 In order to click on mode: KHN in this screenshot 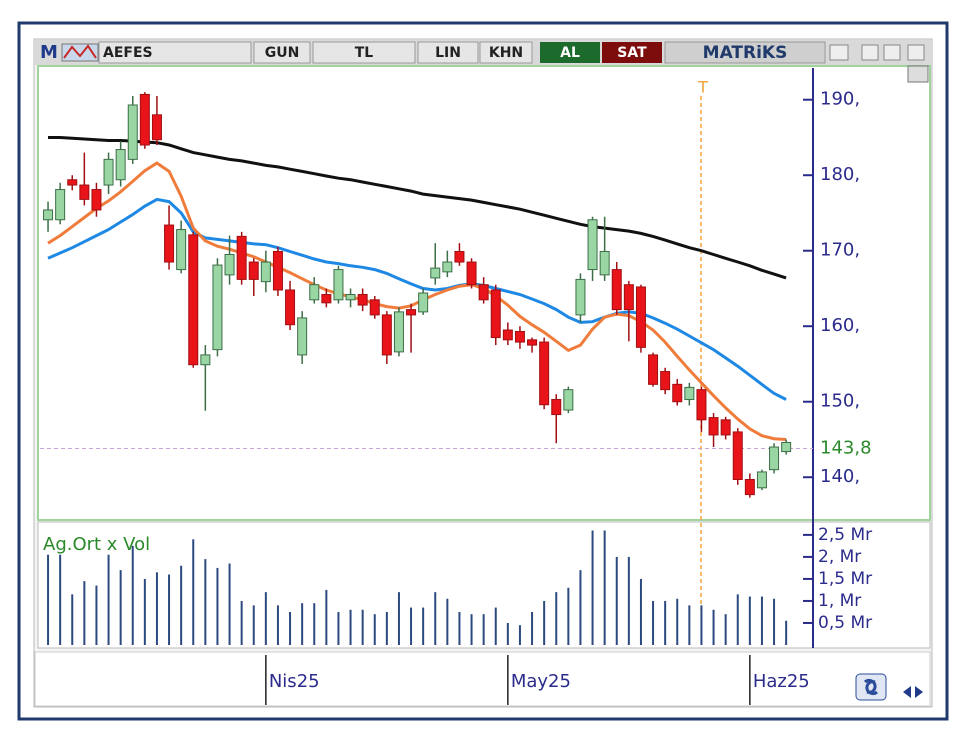, I will do `click(506, 53)`.